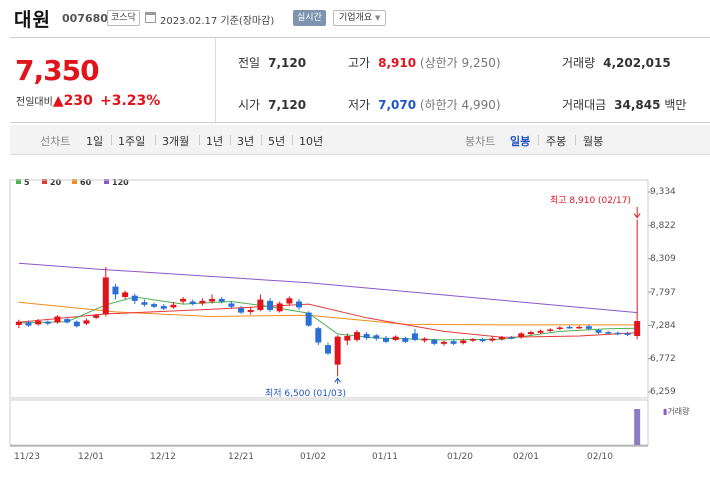 The width and height of the screenshot is (710, 484). What do you see at coordinates (526, 457) in the screenshot?
I see `x-tick-label: 02/01` at bounding box center [526, 457].